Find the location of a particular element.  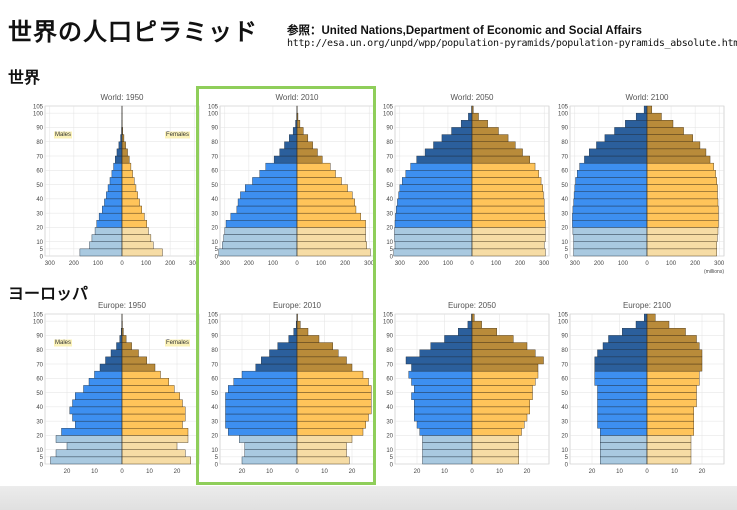

y-tick-label: 70 is located at coordinates (564, 365).